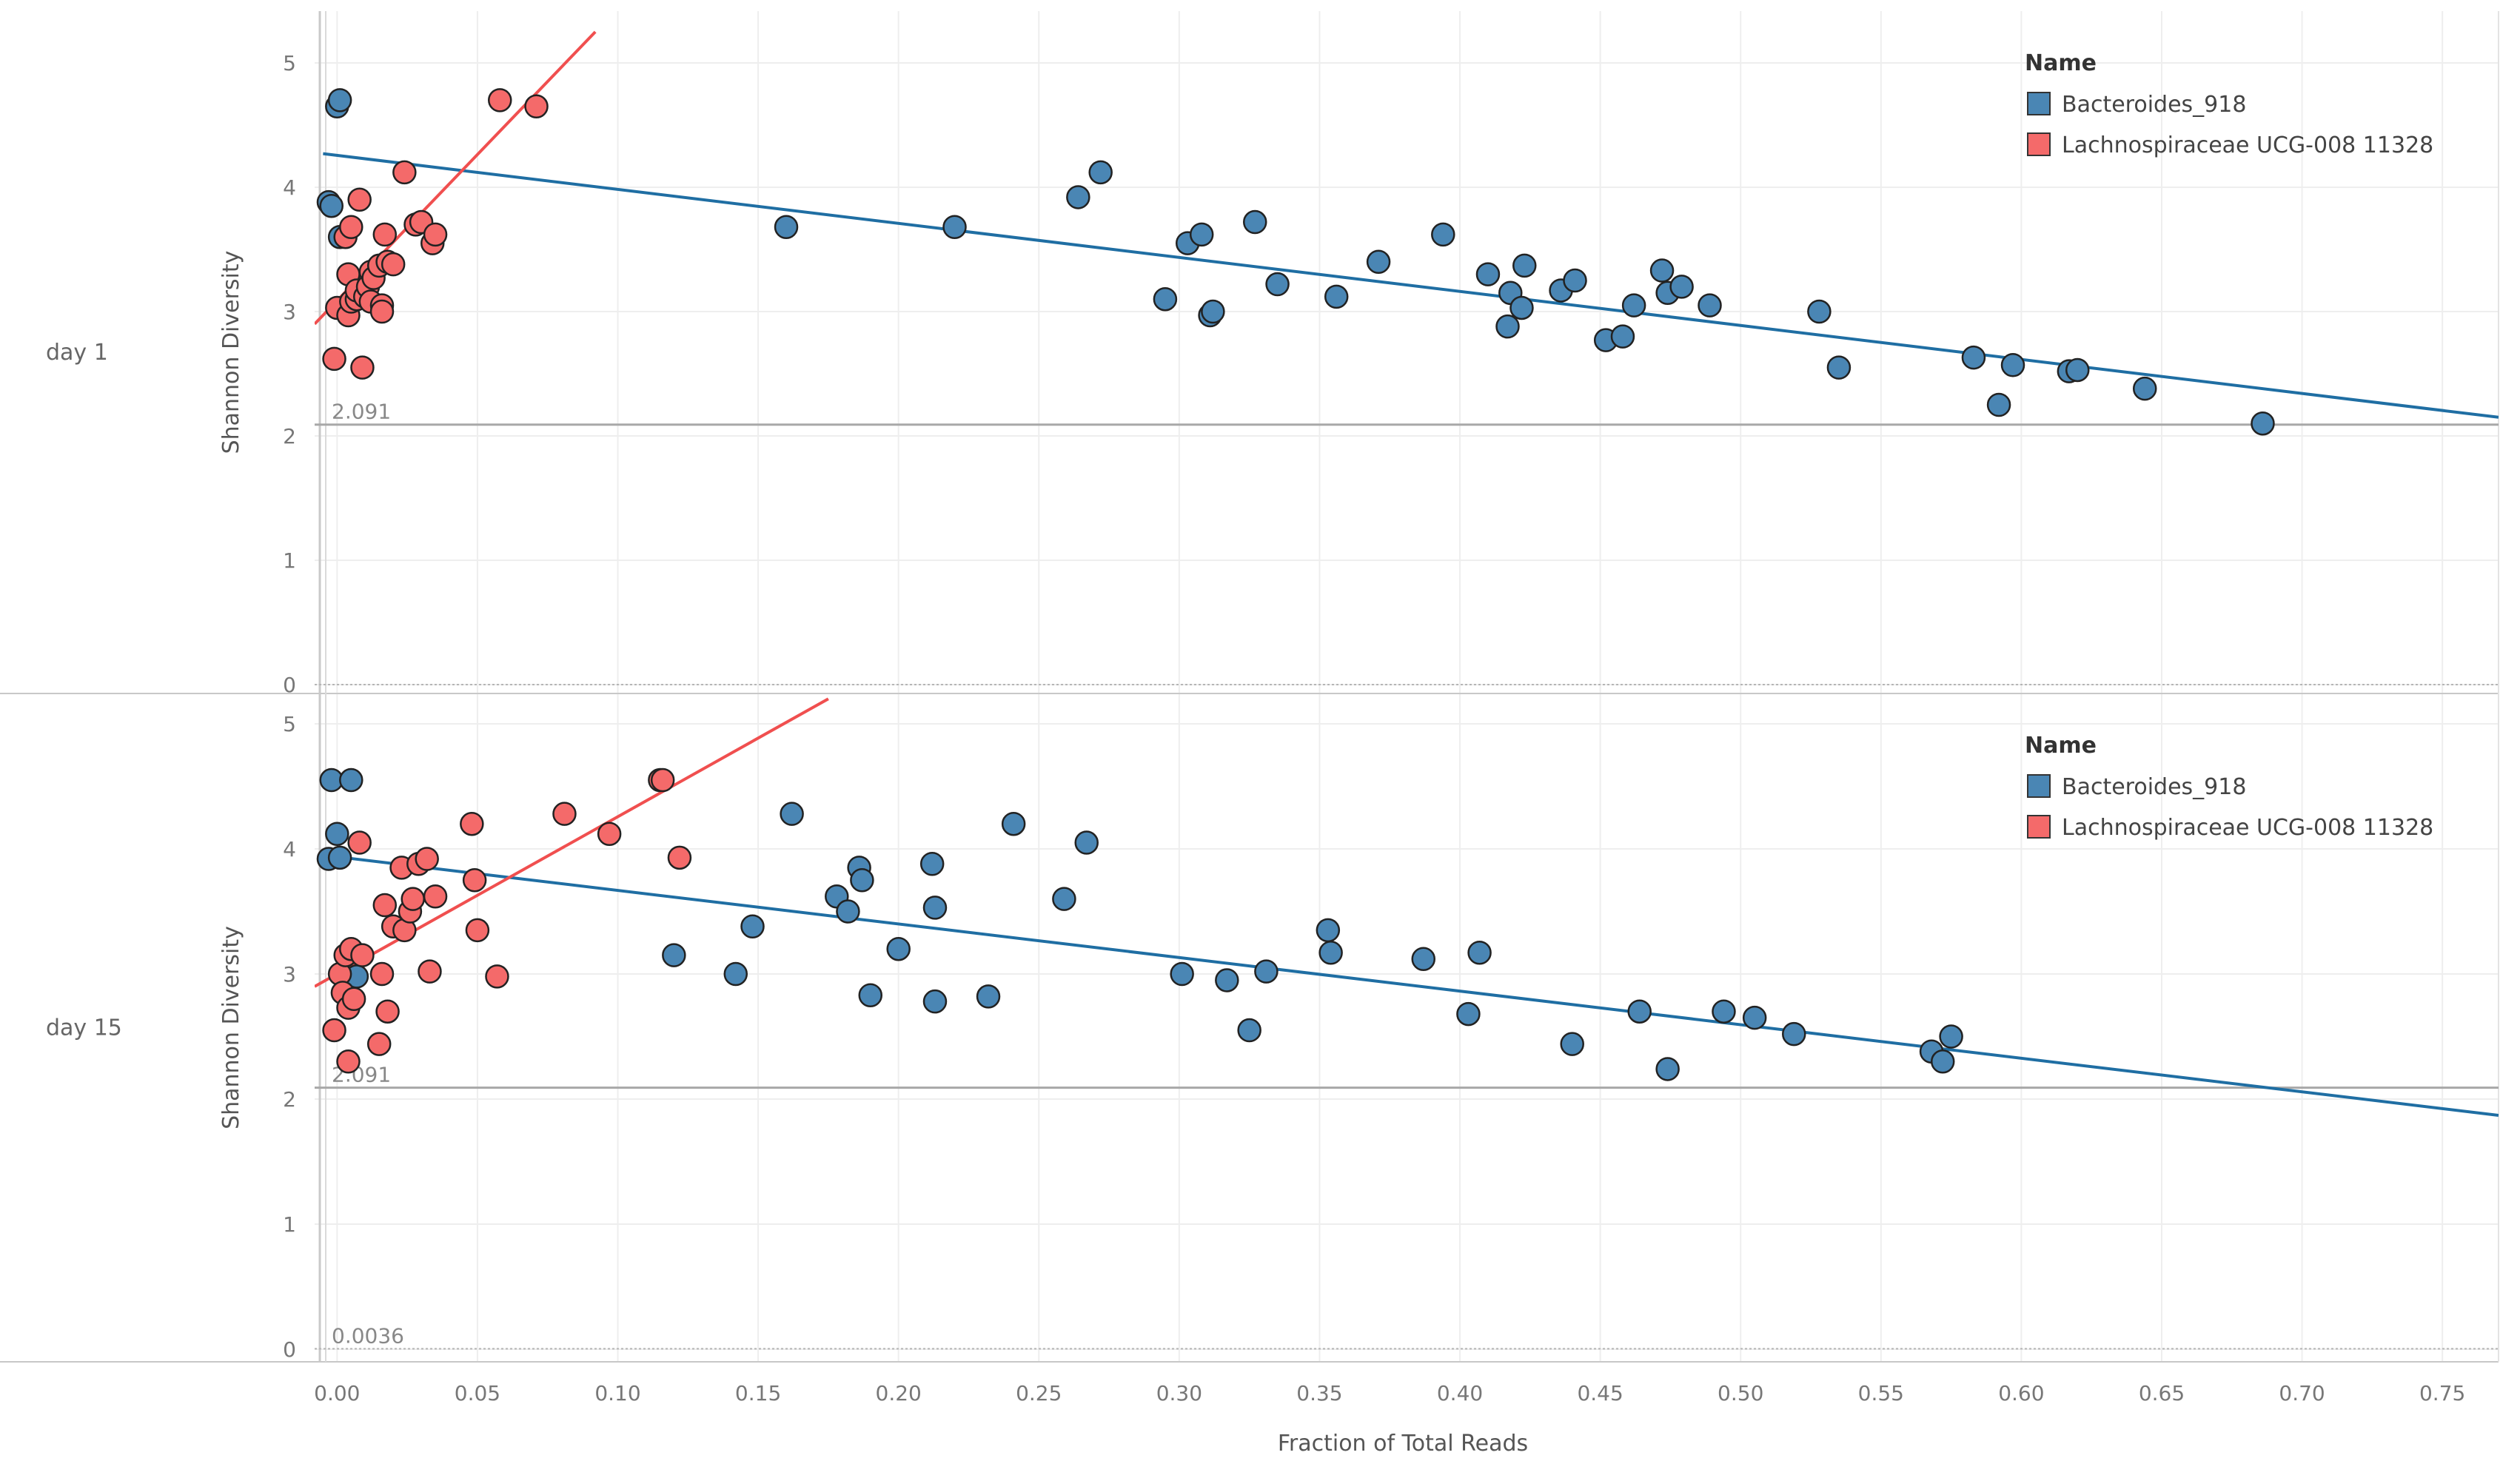 The image size is (2520, 1478). What do you see at coordinates (1600, 1393) in the screenshot?
I see `x-tick-label: 0.45` at bounding box center [1600, 1393].